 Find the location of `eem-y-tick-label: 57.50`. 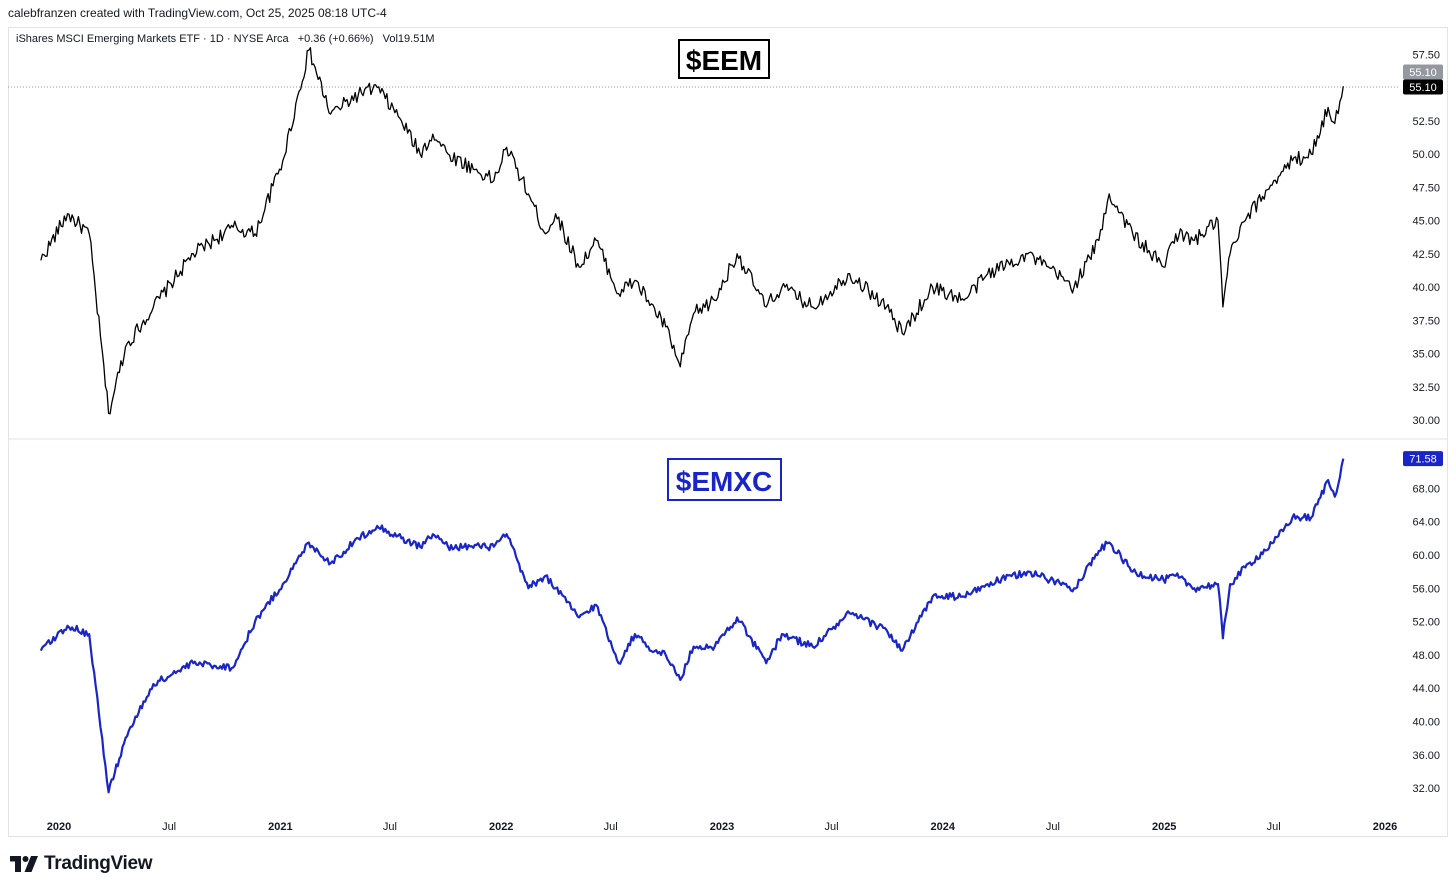

eem-y-tick-label: 57.50 is located at coordinates (1426, 55).